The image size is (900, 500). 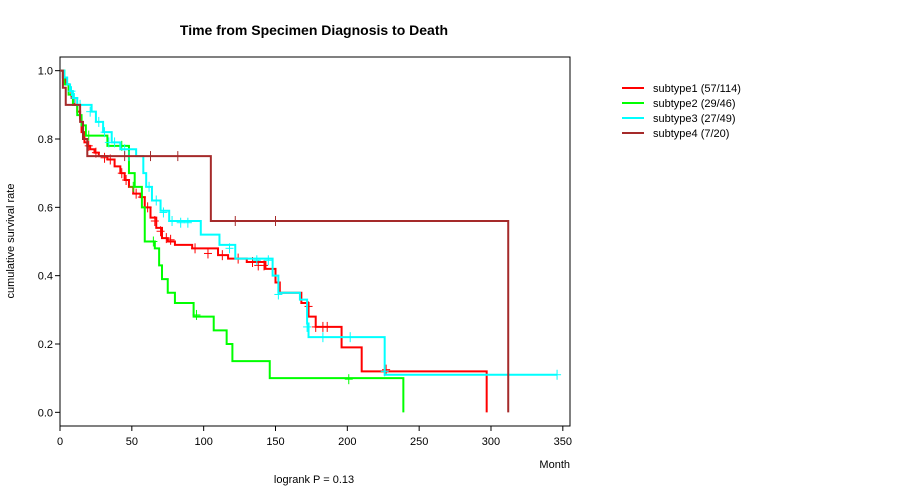 I want to click on x-tick-label: 200, so click(x=347, y=442).